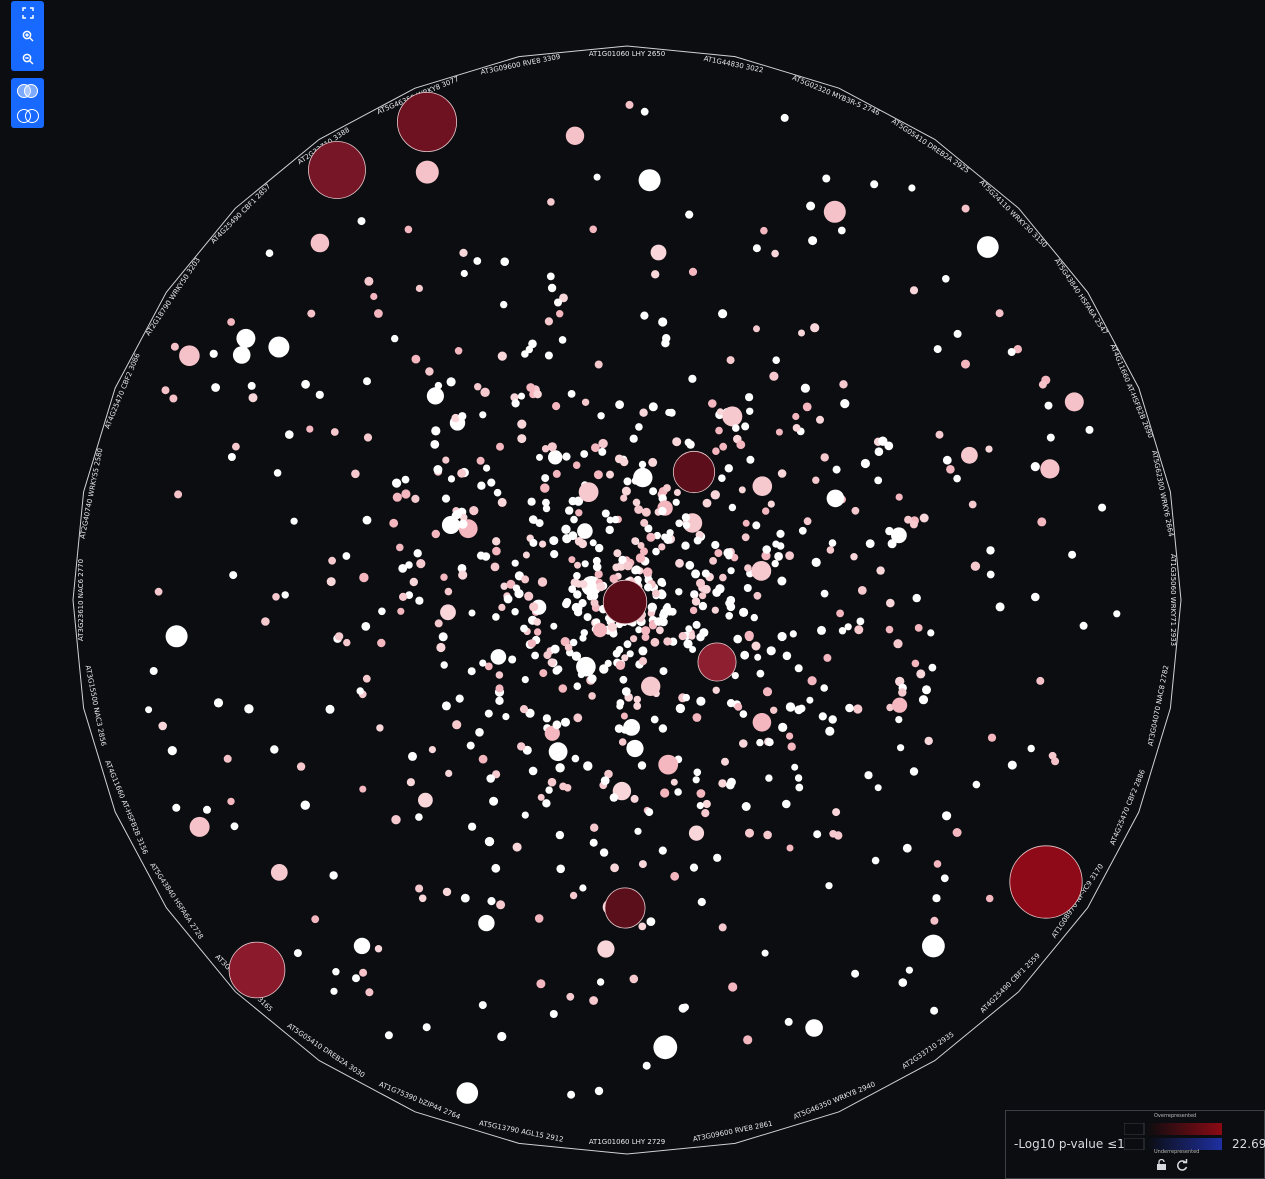 The image size is (1265, 1179). I want to click on ring-label: AT1G01060 LHY 2650, so click(627, 54).